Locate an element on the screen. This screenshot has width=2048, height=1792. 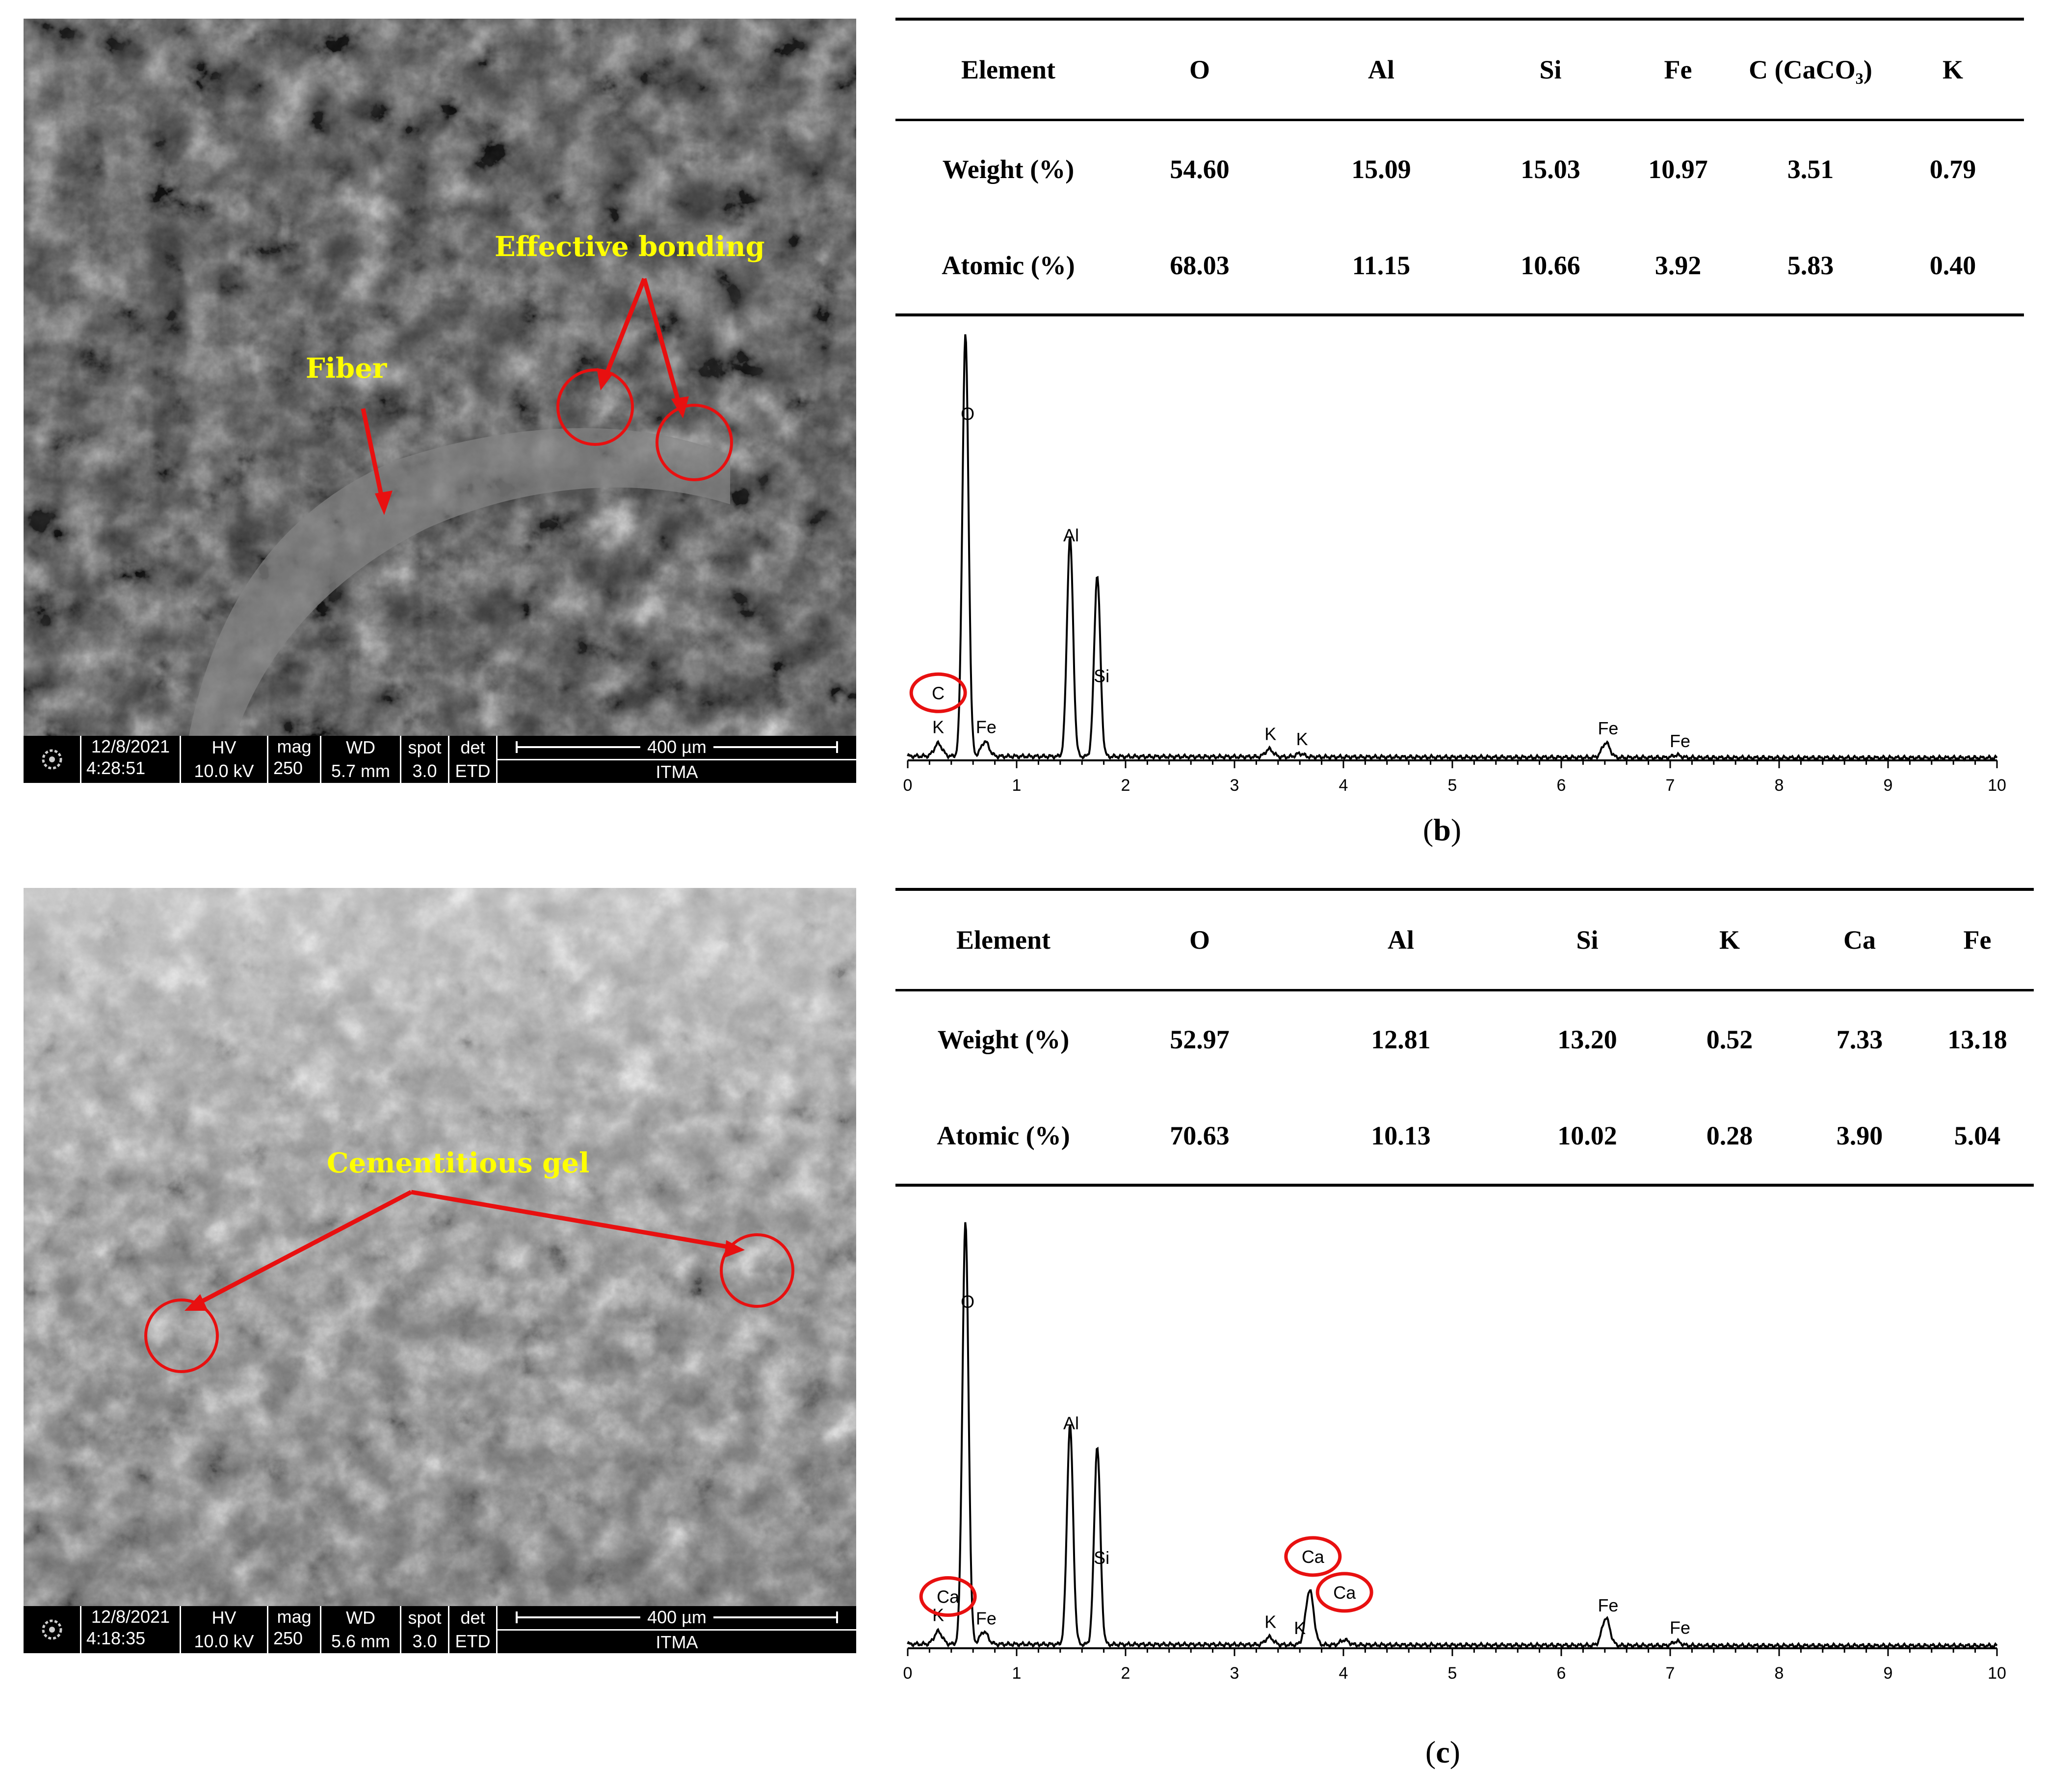
sem-annotations-c is located at coordinates (469, 1282).